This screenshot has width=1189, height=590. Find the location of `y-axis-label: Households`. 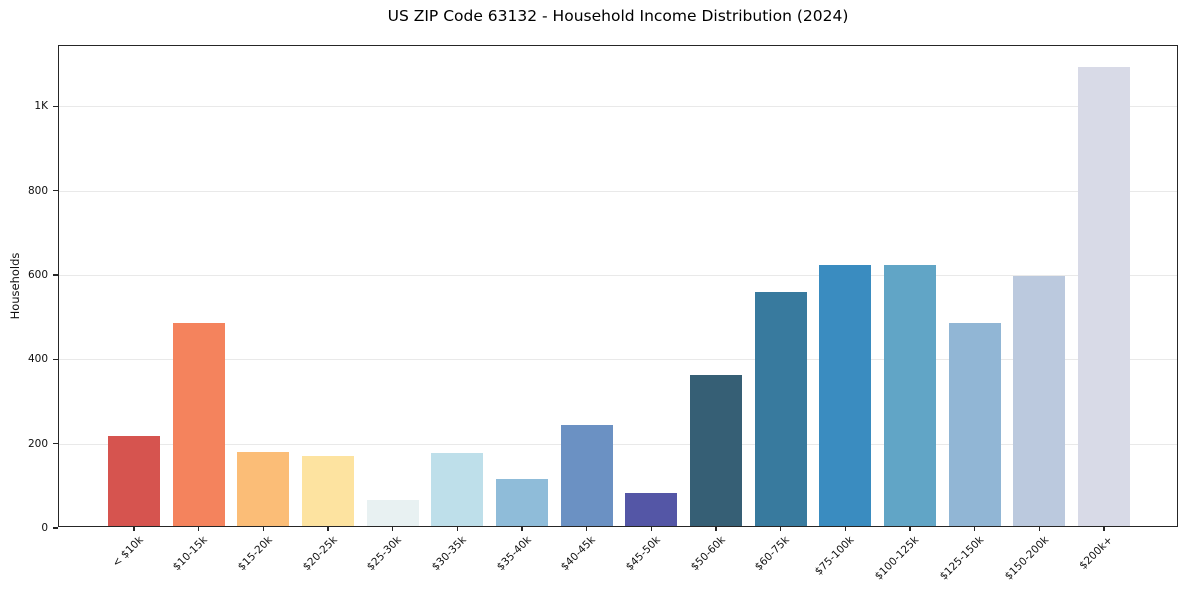

y-axis-label: Households is located at coordinates (15, 286).